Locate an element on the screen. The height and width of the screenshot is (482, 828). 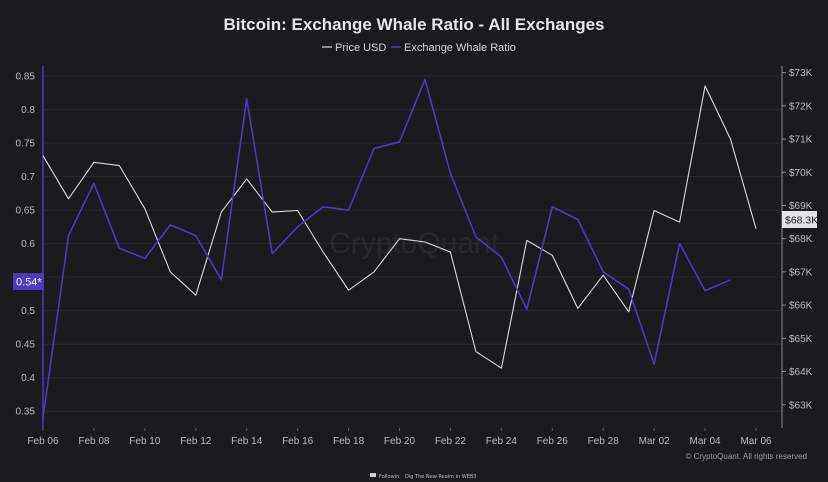
x-tick-label: Mar 02 is located at coordinates (655, 441).